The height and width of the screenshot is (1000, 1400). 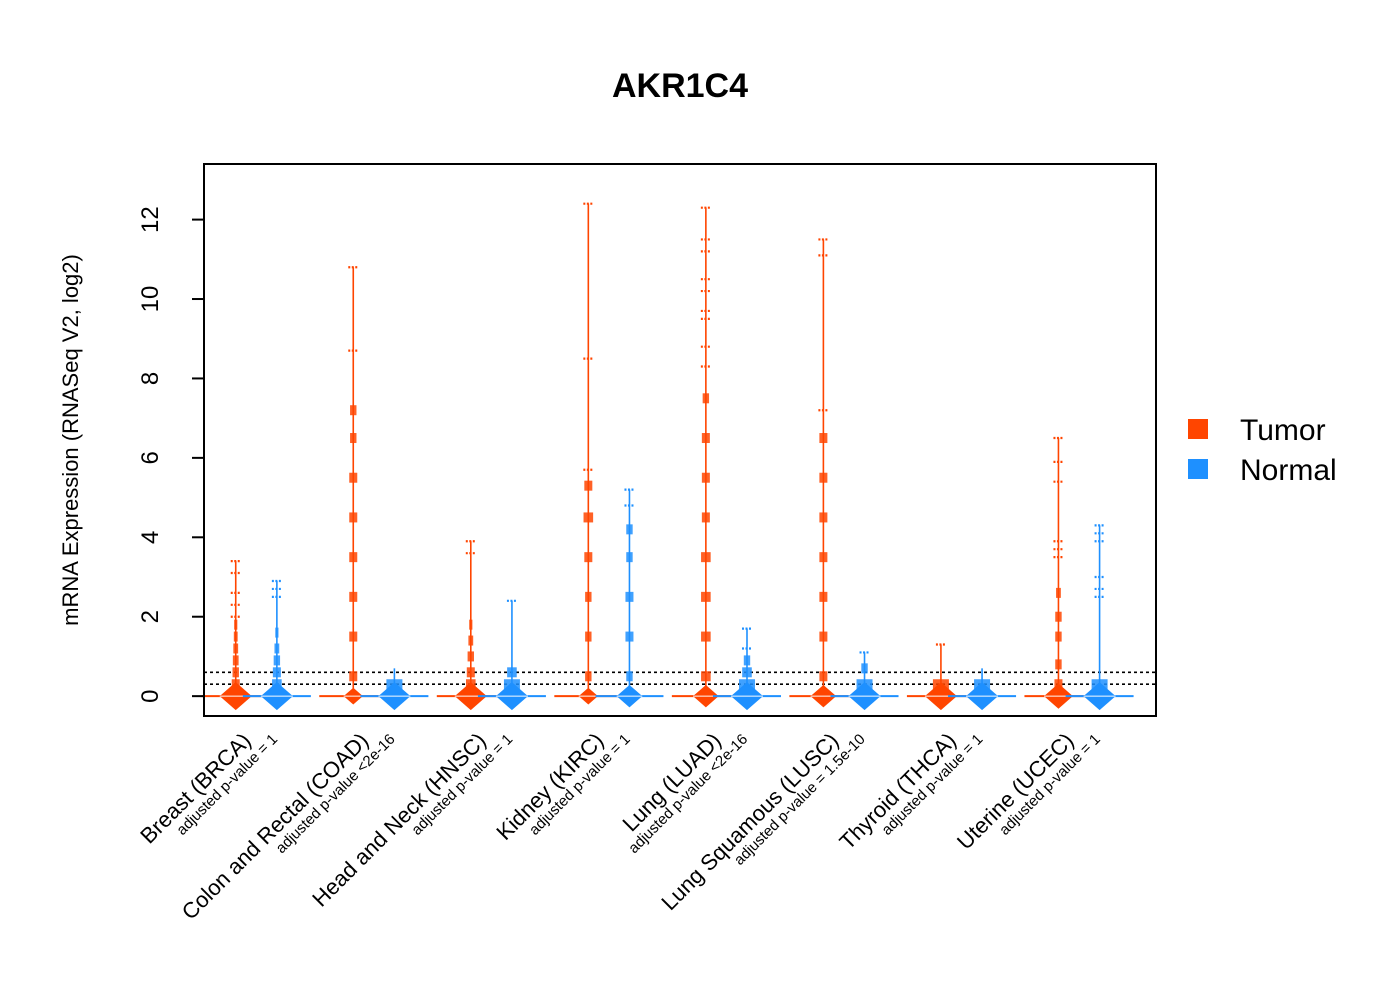 I want to click on y-tick-label: 12, so click(x=150, y=219).